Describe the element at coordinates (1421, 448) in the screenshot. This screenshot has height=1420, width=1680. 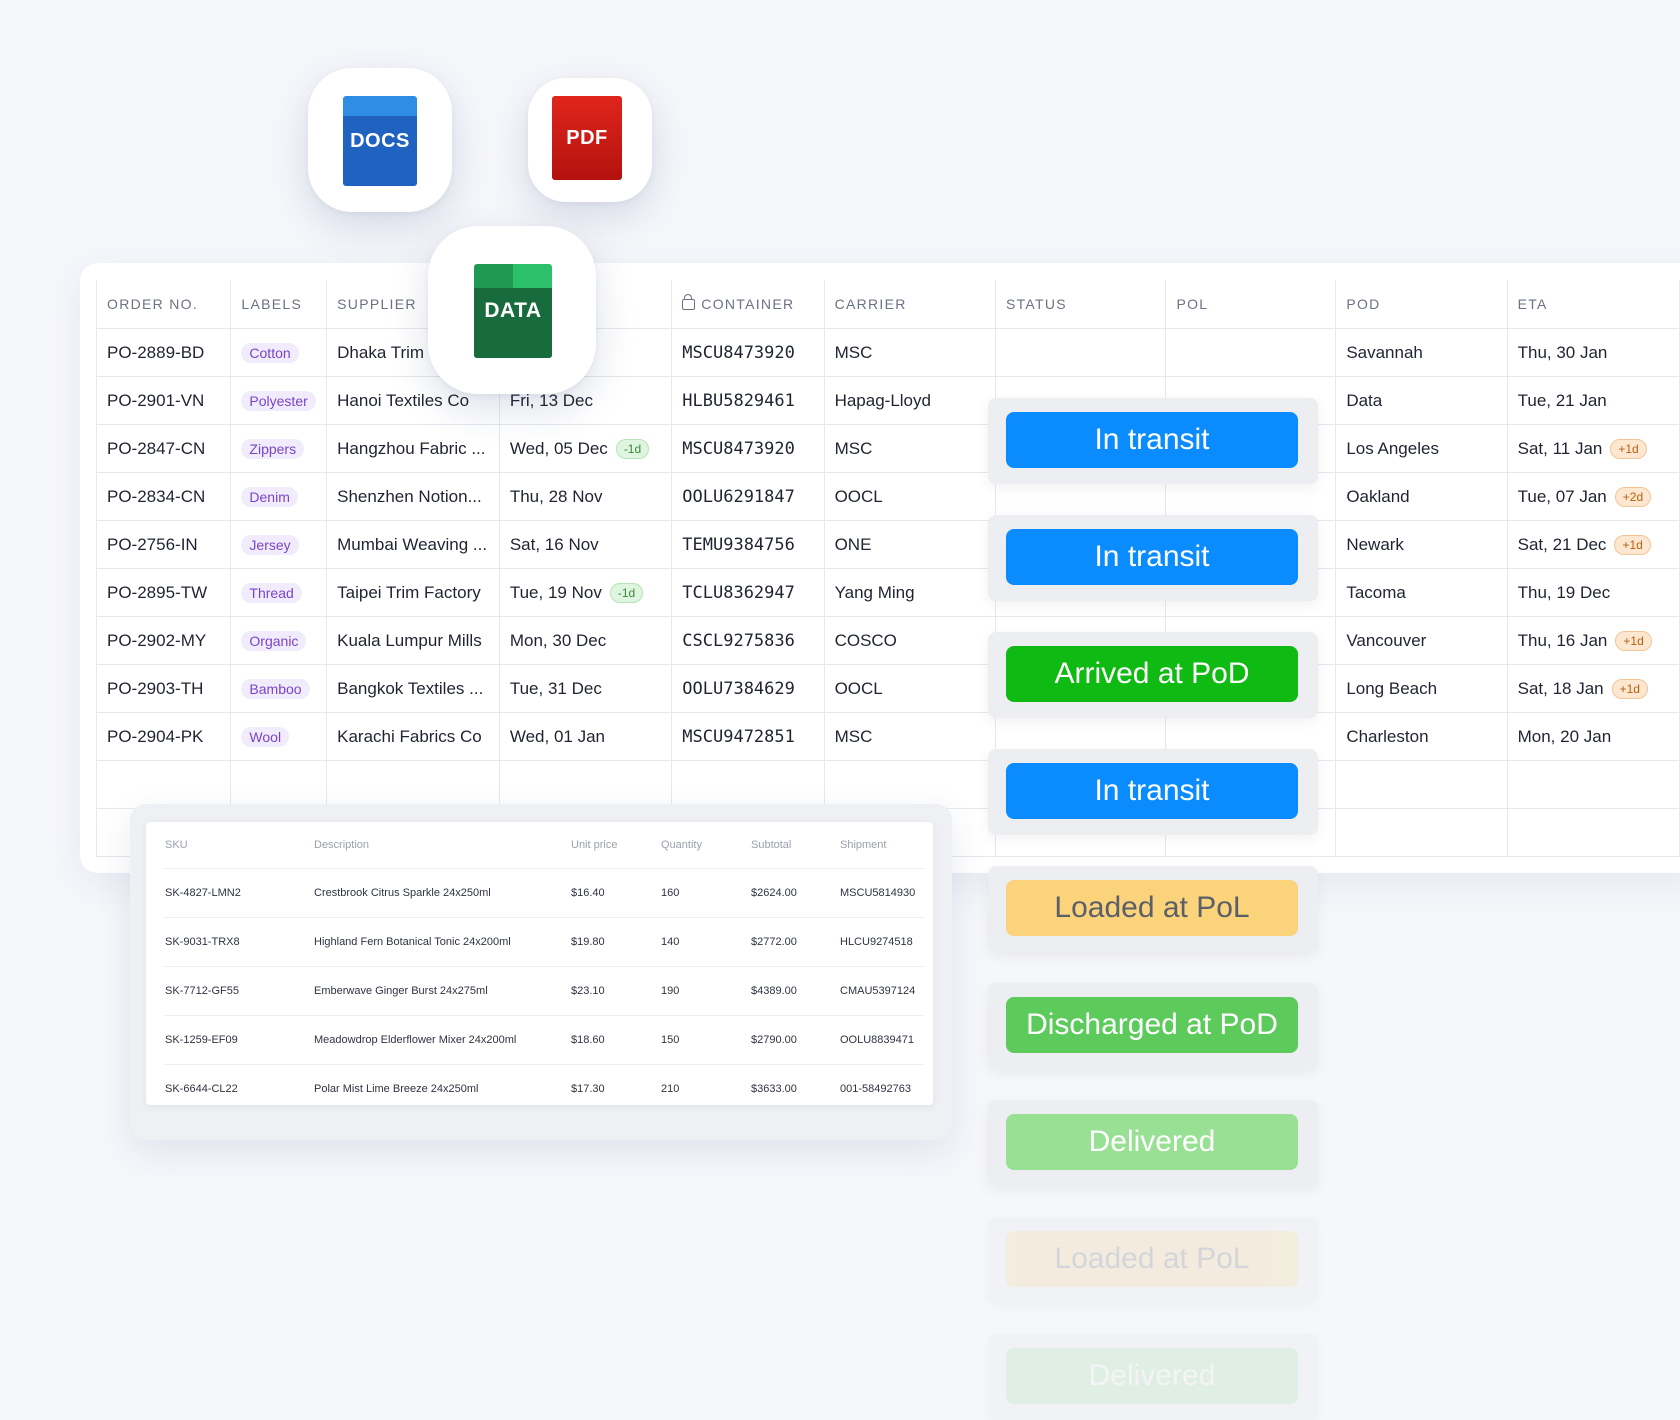
I see `pod-cell: Los Angeles` at that location.